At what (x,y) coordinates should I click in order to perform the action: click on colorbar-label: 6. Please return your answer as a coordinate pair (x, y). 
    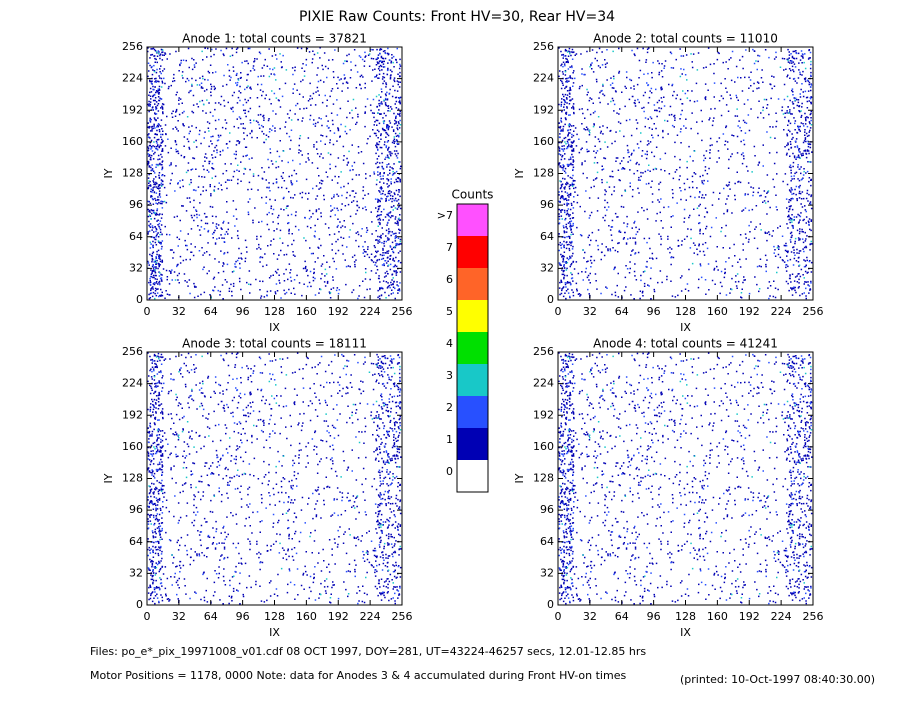
    Looking at the image, I should click on (449, 279).